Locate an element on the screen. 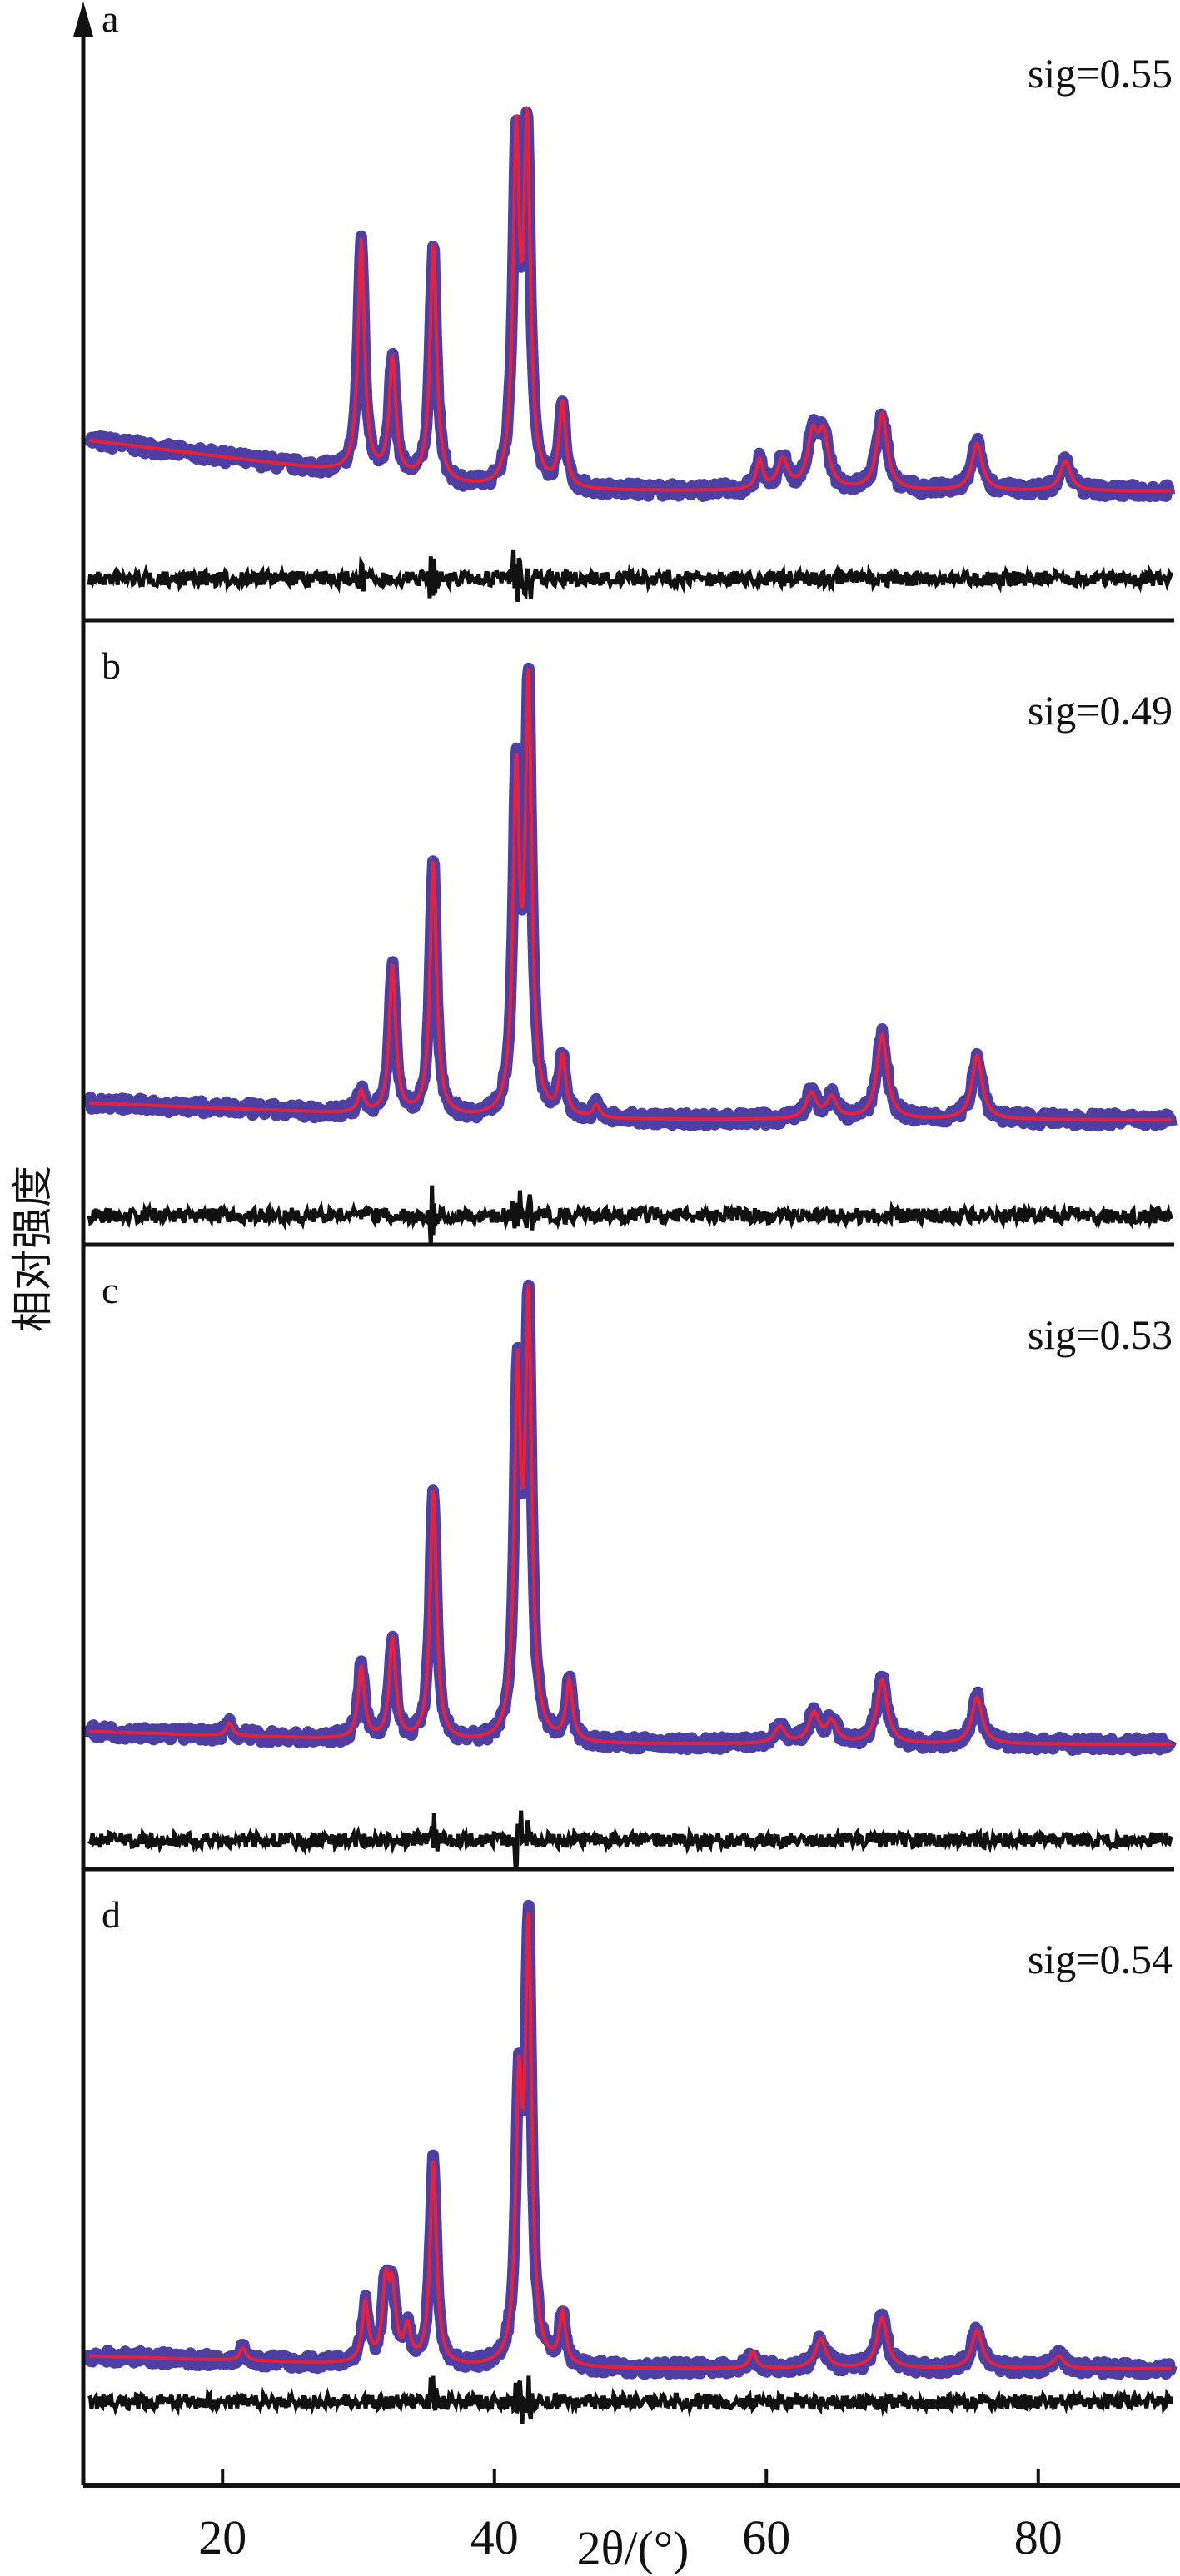  x-tick-label: 20 is located at coordinates (222, 2537).